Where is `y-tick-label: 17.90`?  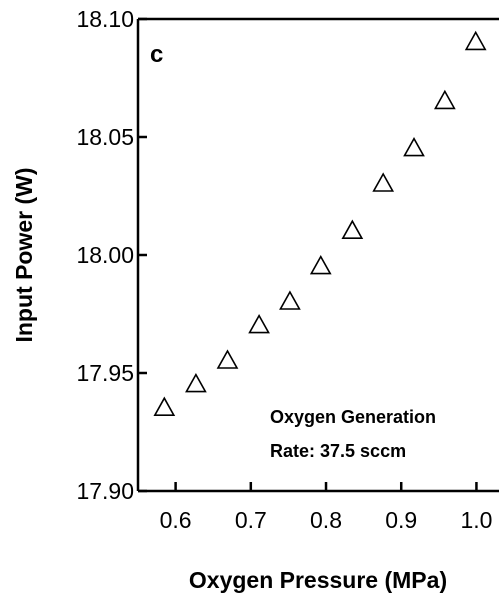
y-tick-label: 17.90 is located at coordinates (105, 491).